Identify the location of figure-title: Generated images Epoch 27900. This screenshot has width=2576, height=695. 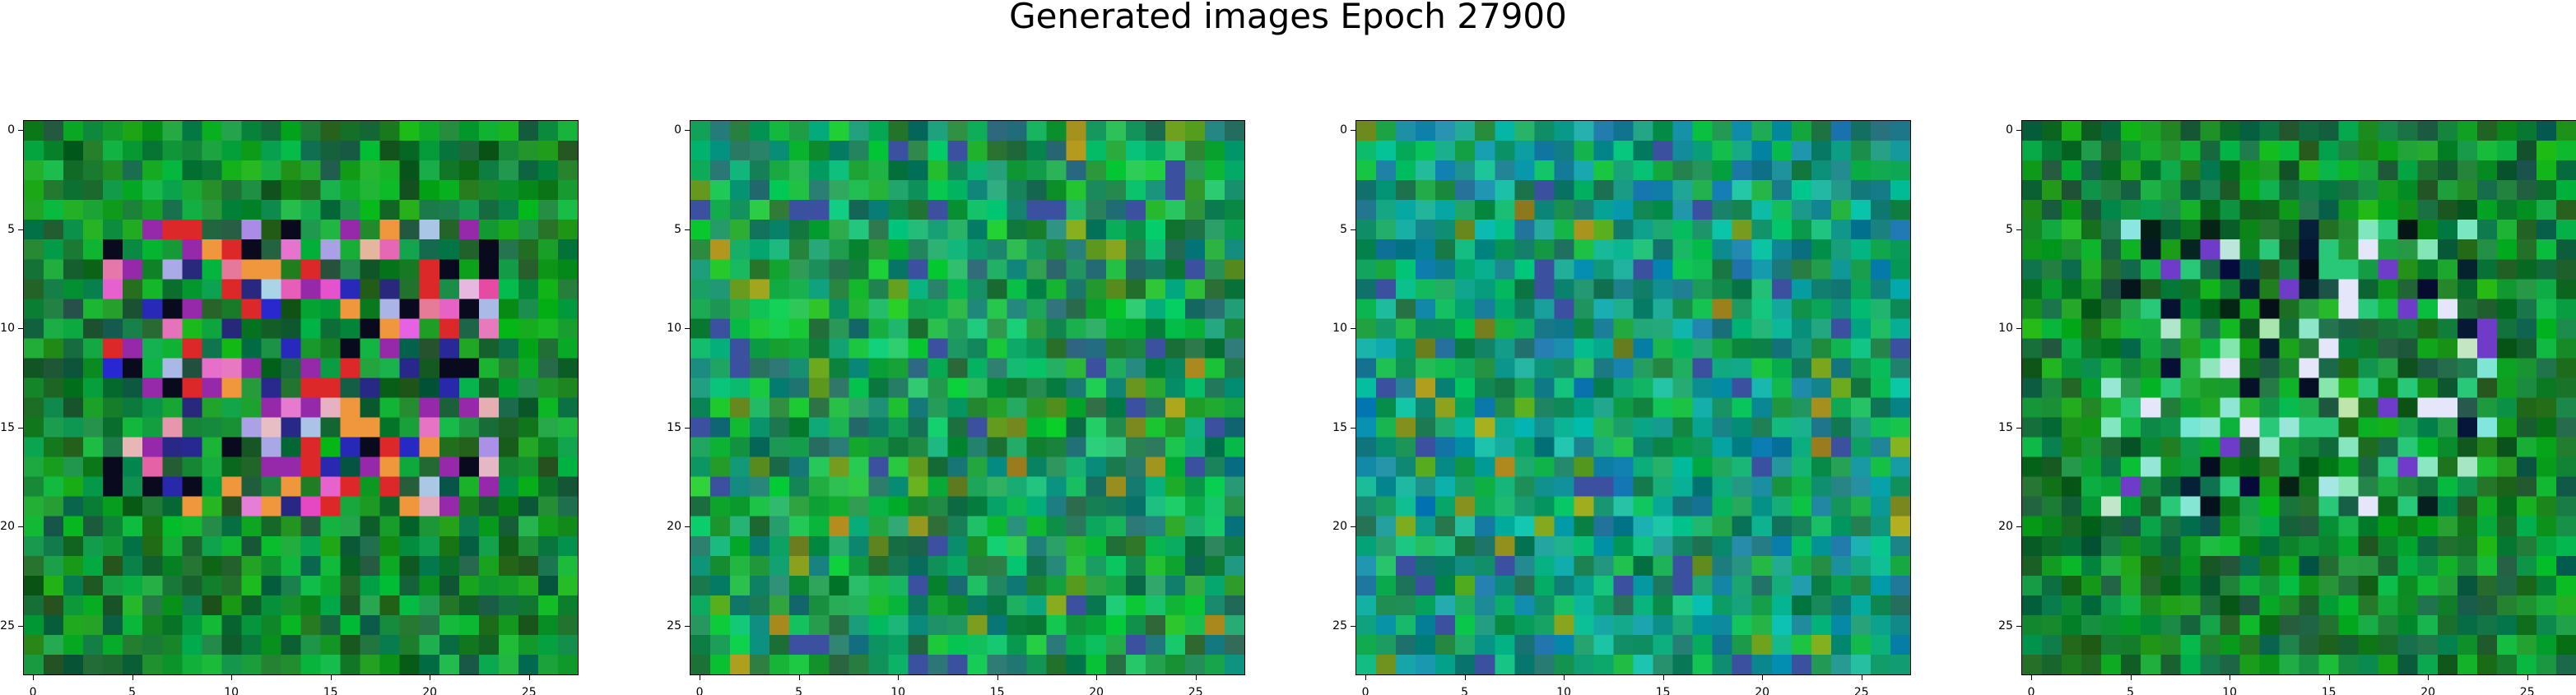
(1288, 18).